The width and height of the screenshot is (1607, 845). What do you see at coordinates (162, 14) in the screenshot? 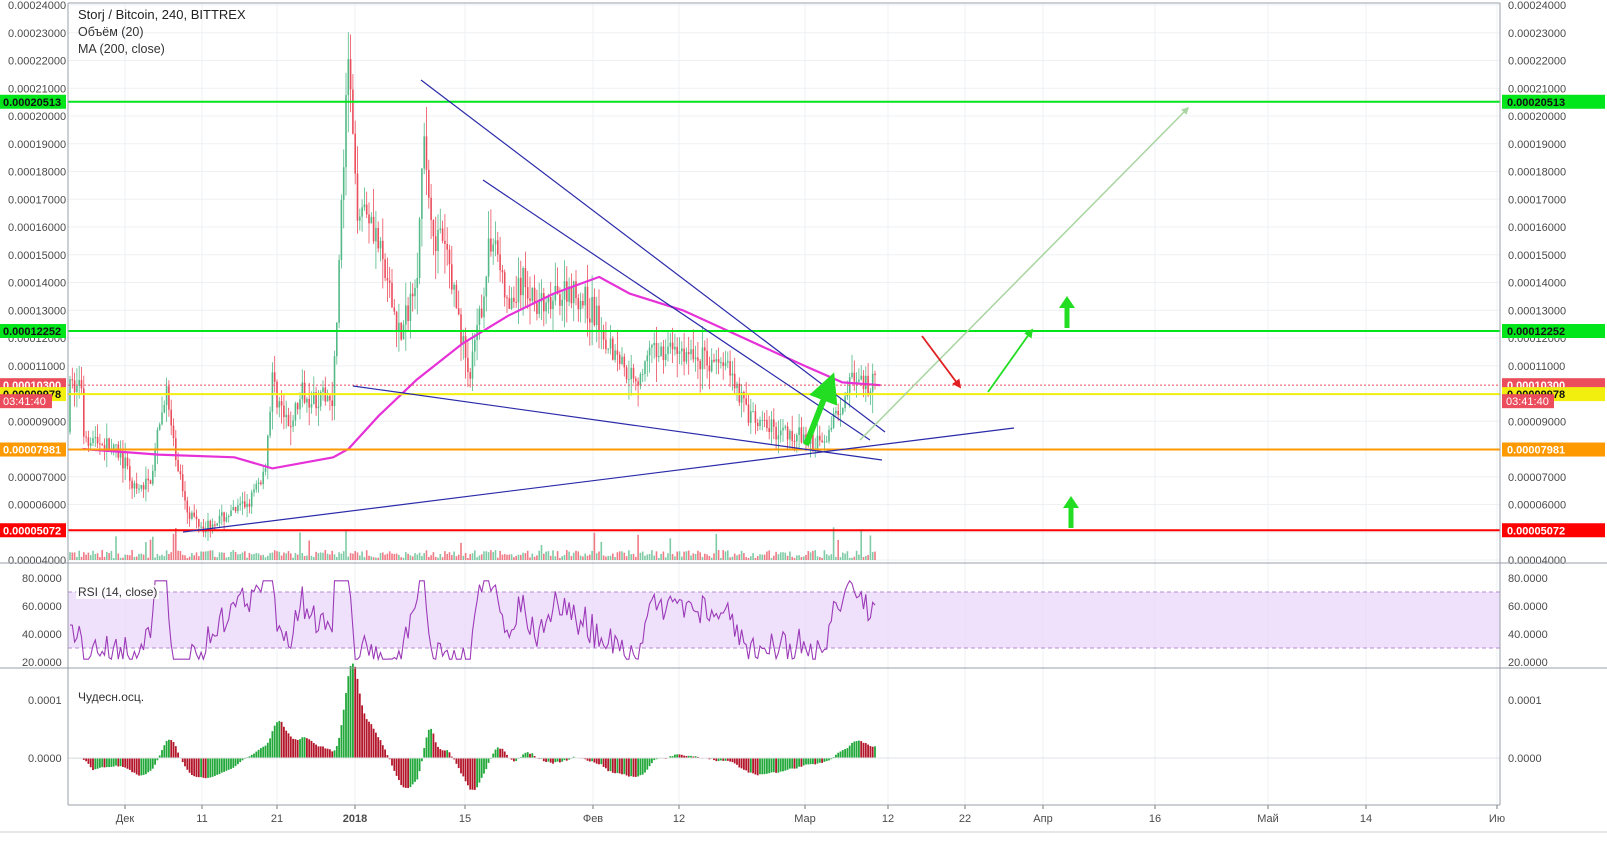
I see `chart-title: Storj / Bitcoin, 240, BITTREX` at bounding box center [162, 14].